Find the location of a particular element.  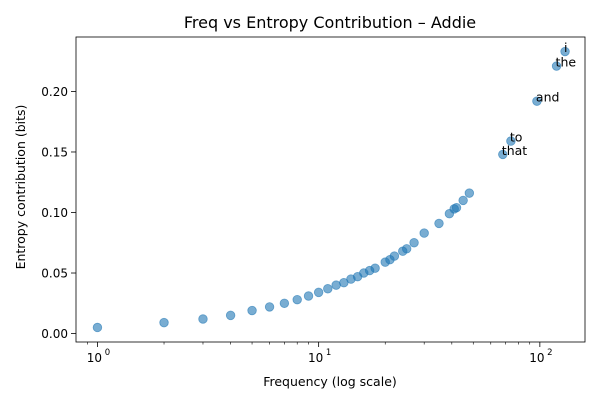

point-annotation: and is located at coordinates (548, 97).